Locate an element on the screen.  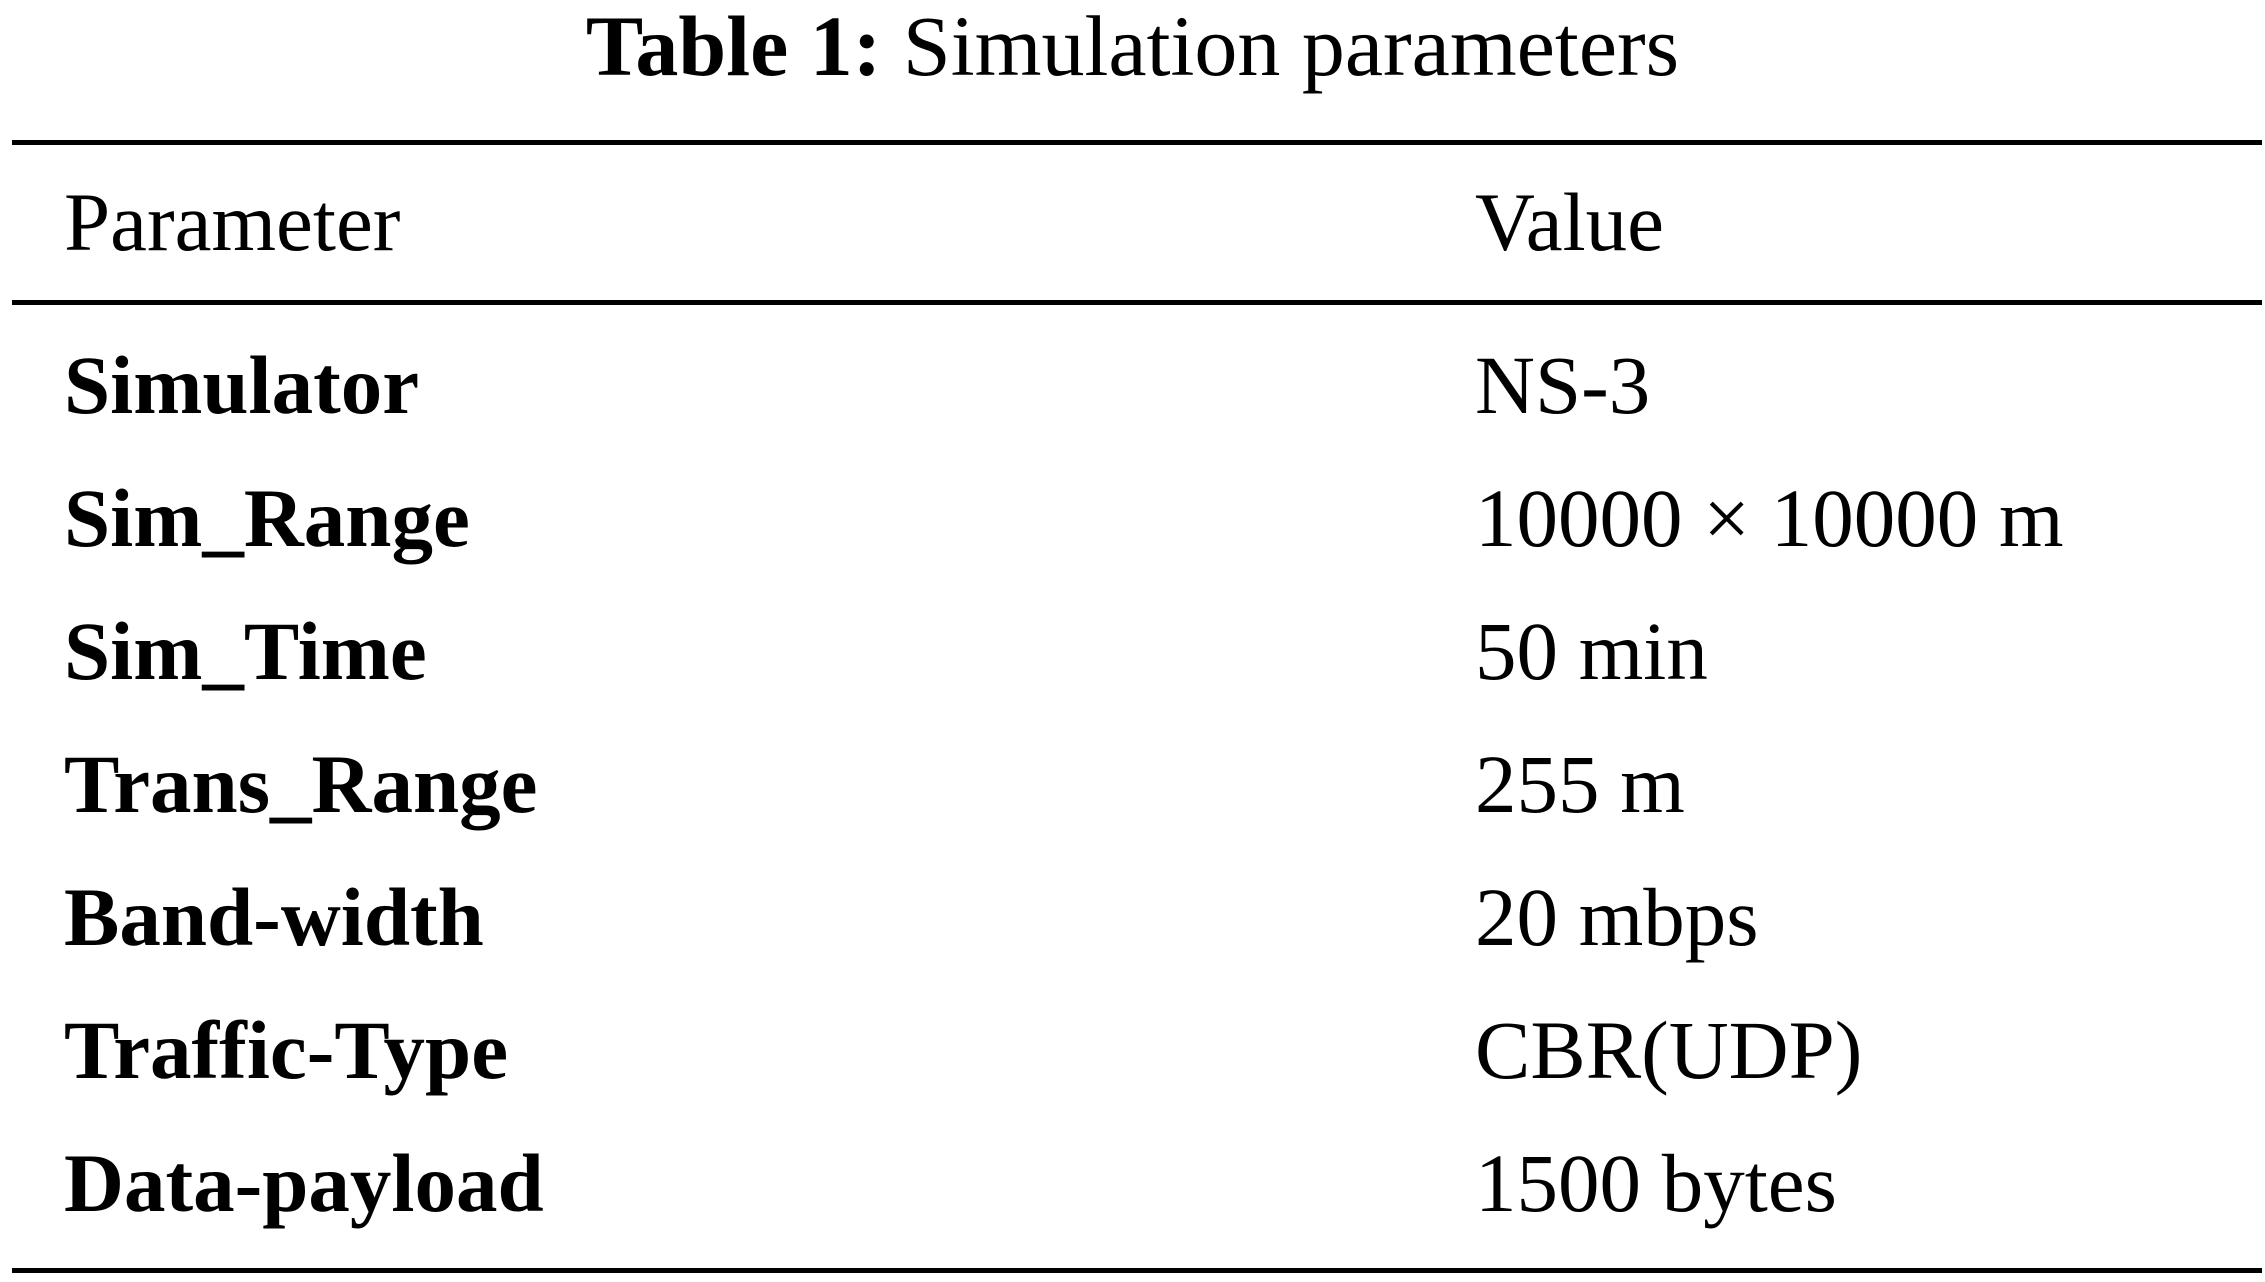
table-row: Sim_Range 10000 × 10000 m is located at coordinates (1132, 534).